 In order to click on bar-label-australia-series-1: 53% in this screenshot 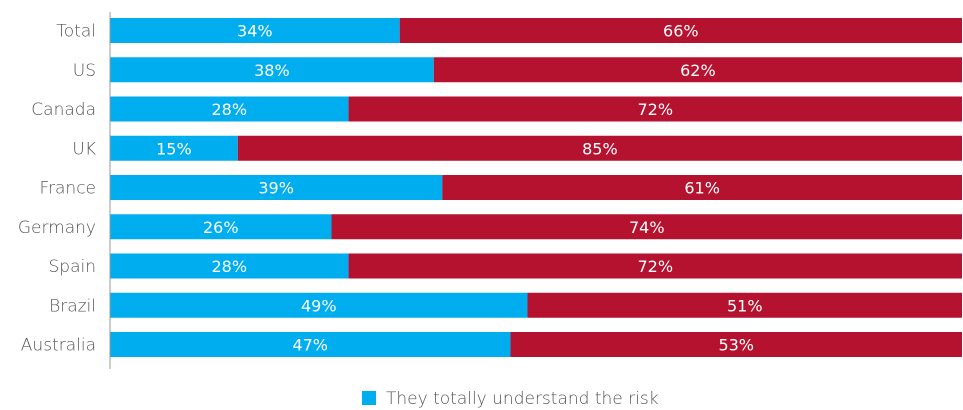, I will do `click(736, 345)`.